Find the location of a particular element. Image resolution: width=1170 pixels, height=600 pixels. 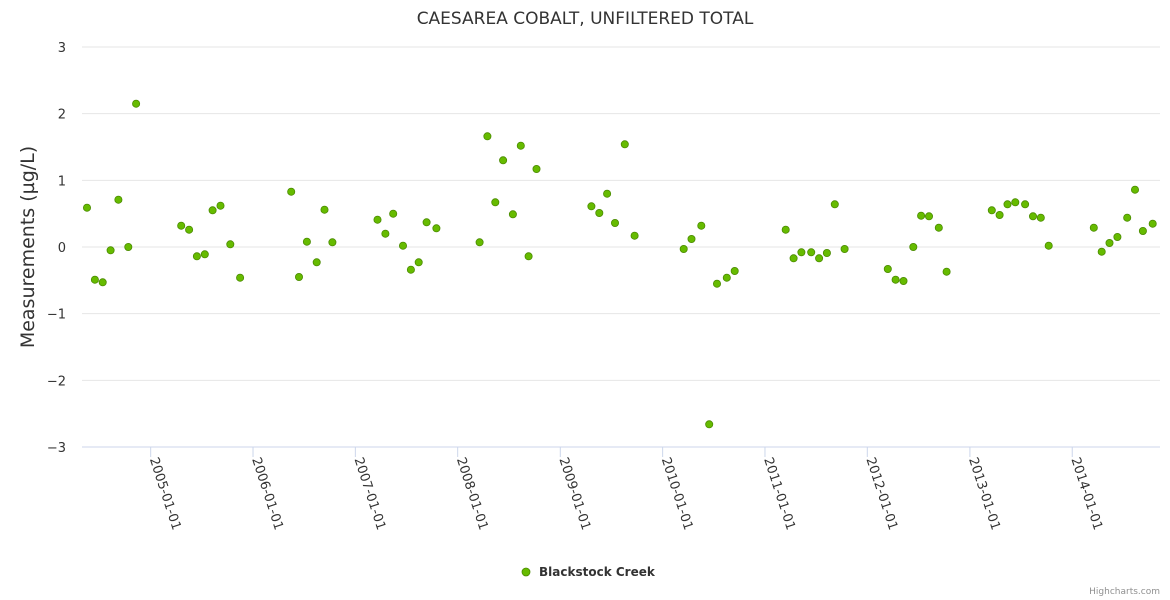

y-tick-label: −1 is located at coordinates (56, 315).